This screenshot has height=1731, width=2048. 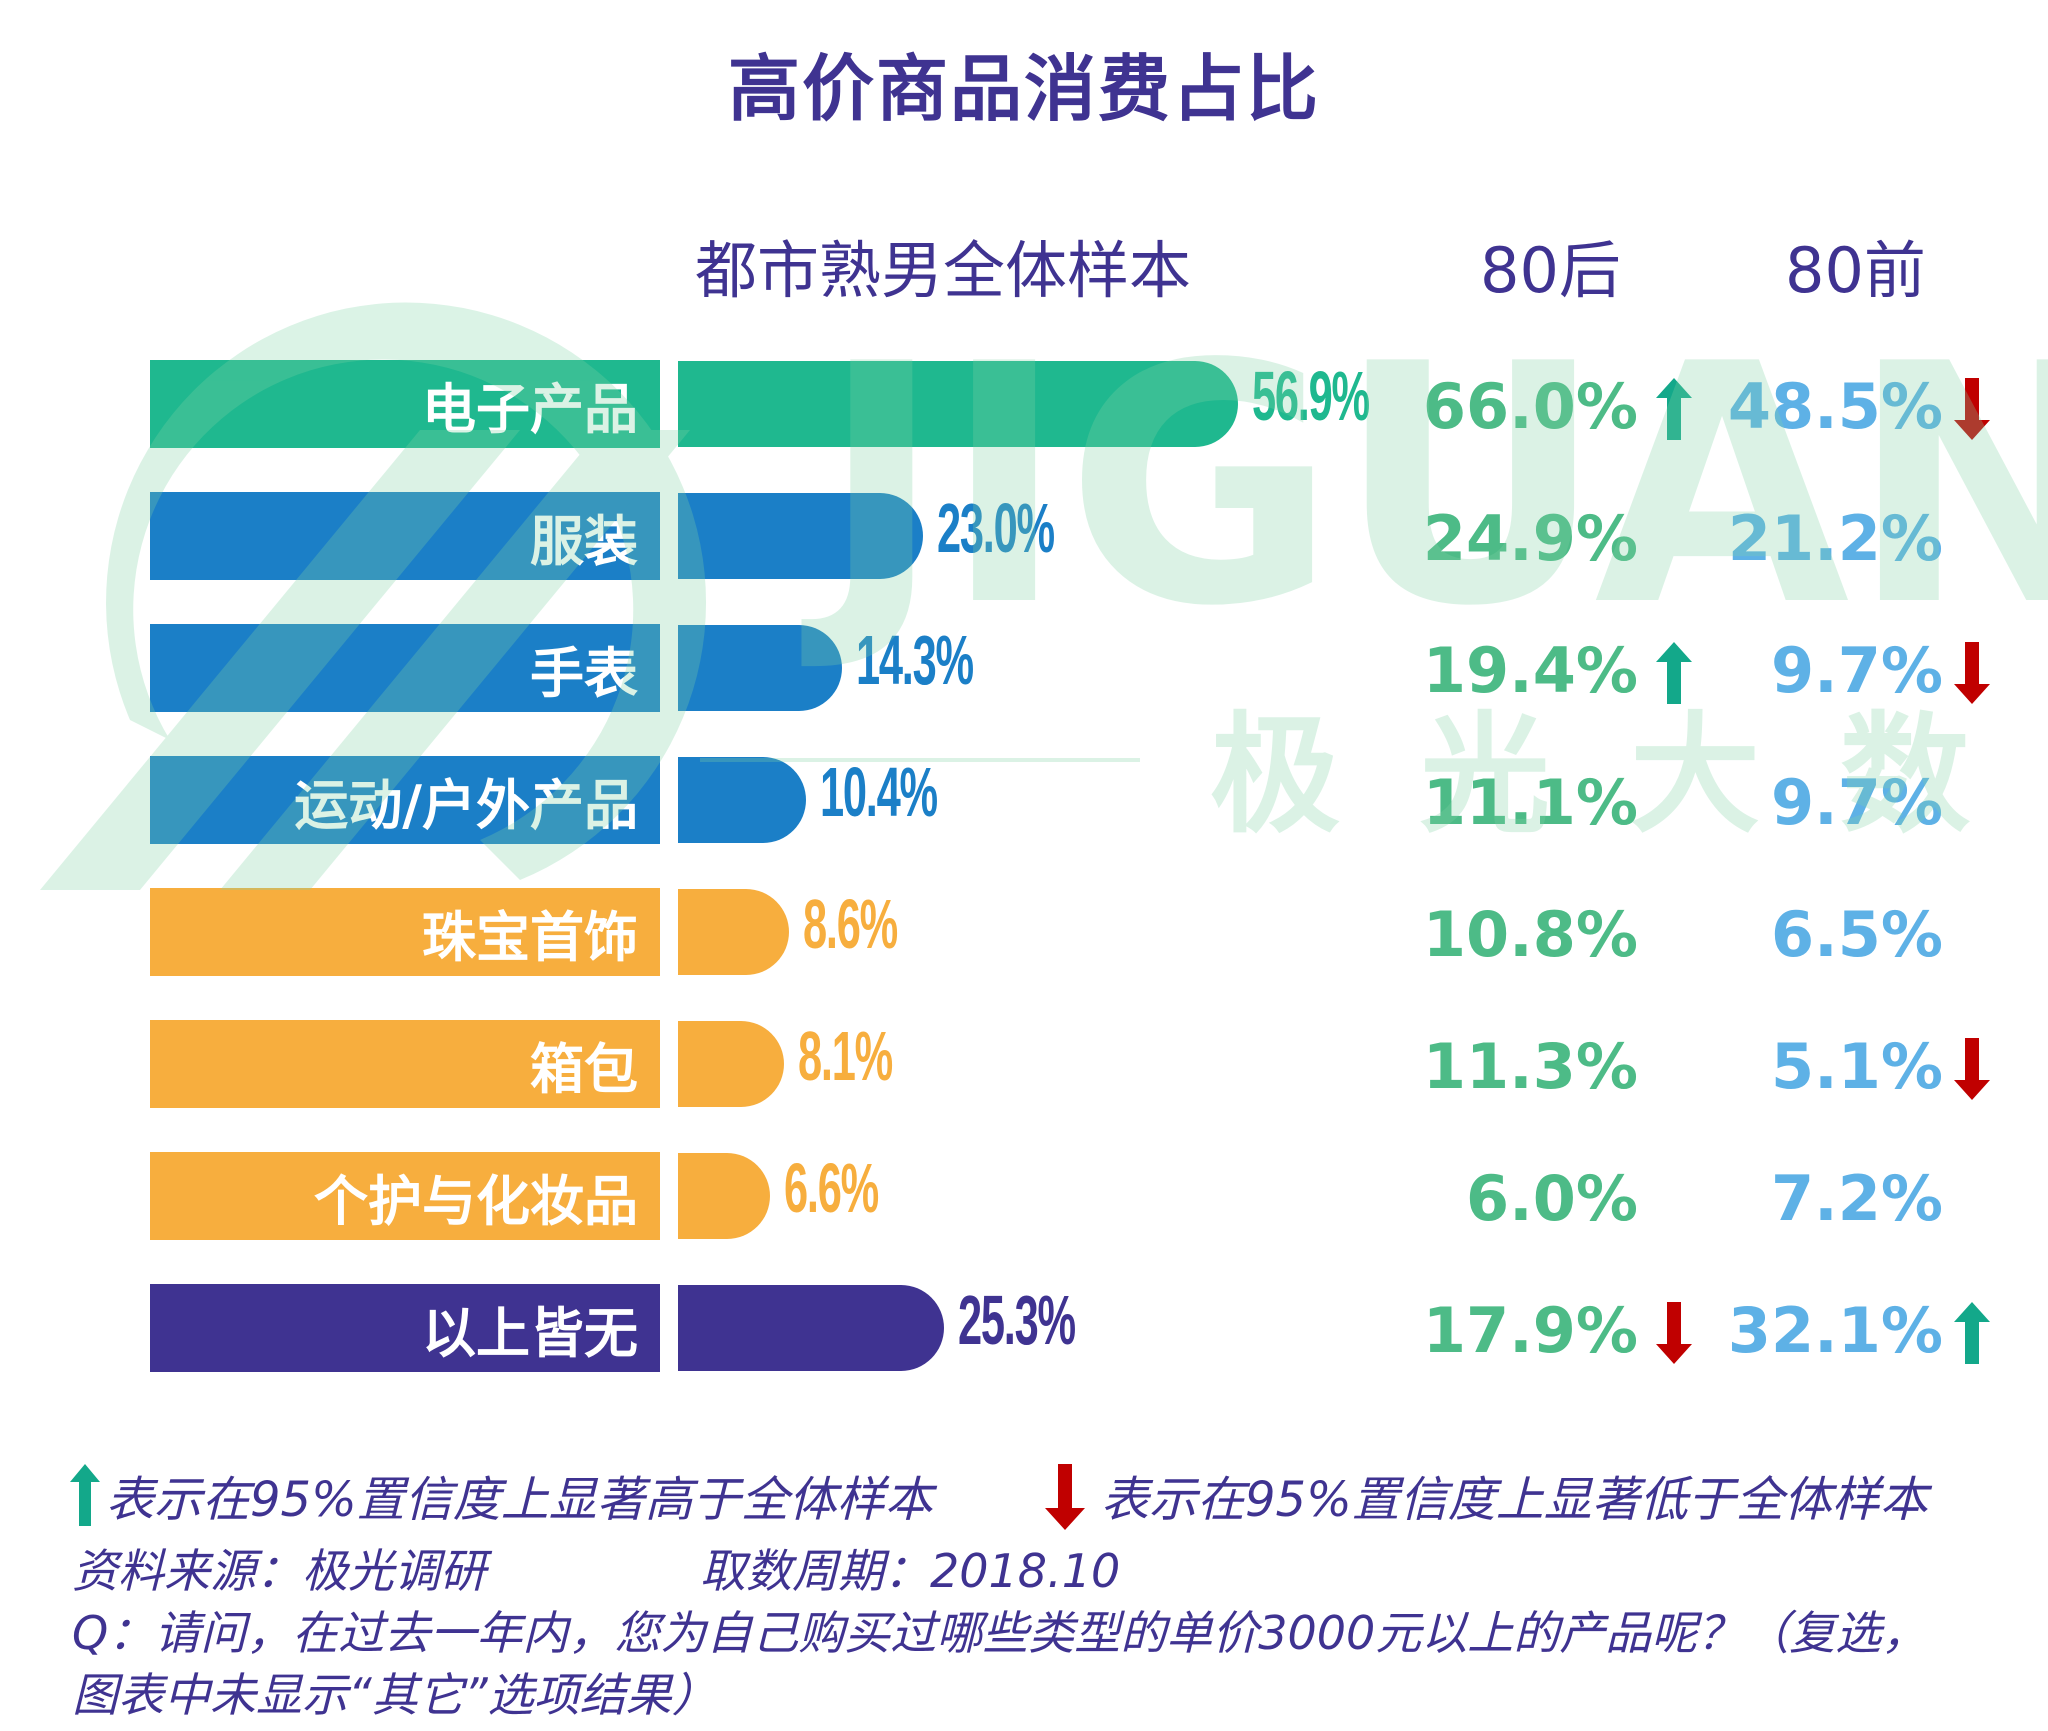 What do you see at coordinates (850, 924) in the screenshot?
I see `bar-value-label: 8.6%` at bounding box center [850, 924].